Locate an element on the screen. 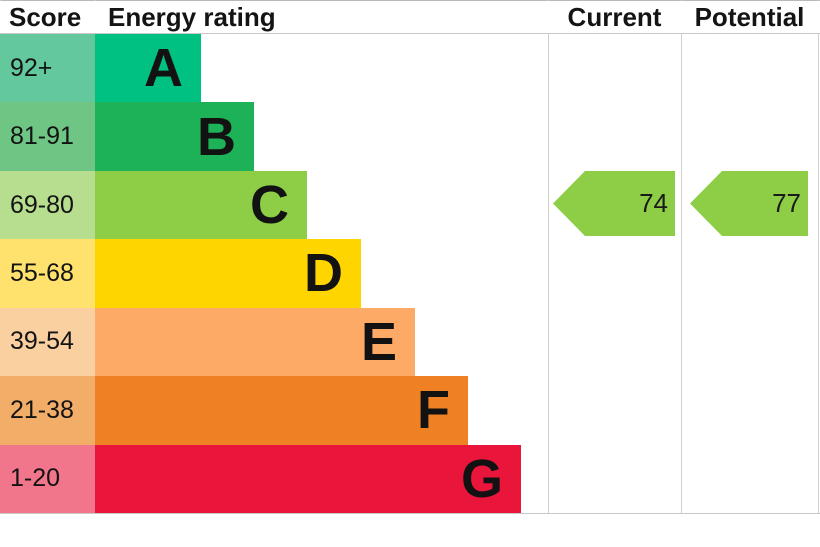 The height and width of the screenshot is (547, 820). current-column-header: Current is located at coordinates (614, 16).